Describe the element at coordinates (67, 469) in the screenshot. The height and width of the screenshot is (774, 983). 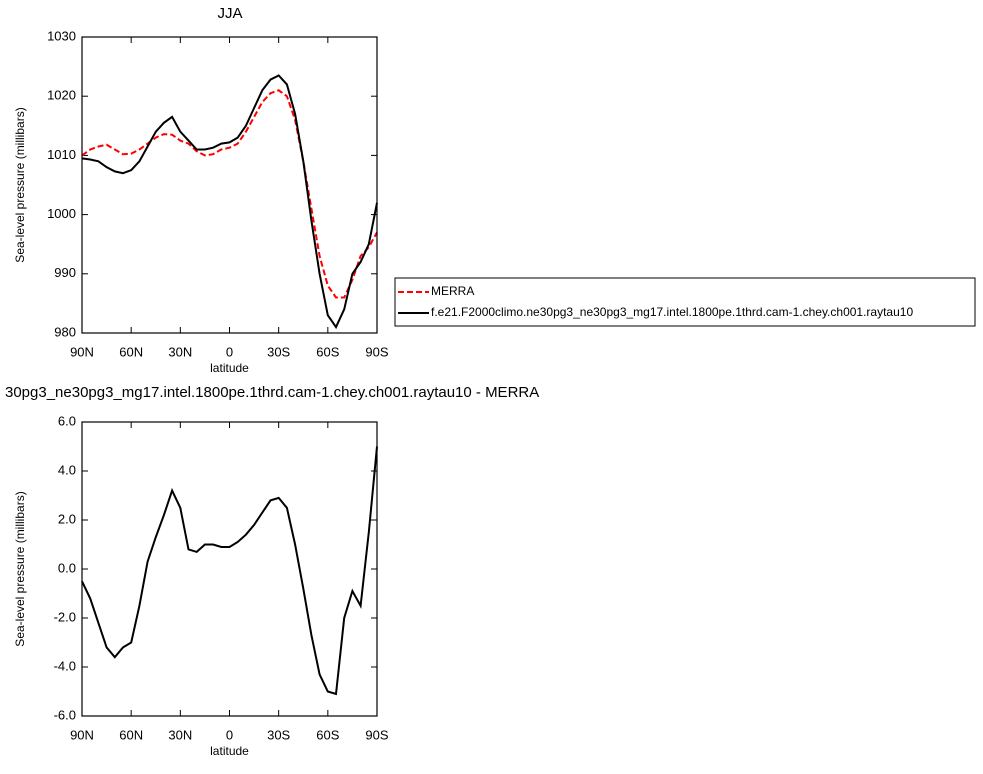
I see `y-tick-label: 4.0` at that location.